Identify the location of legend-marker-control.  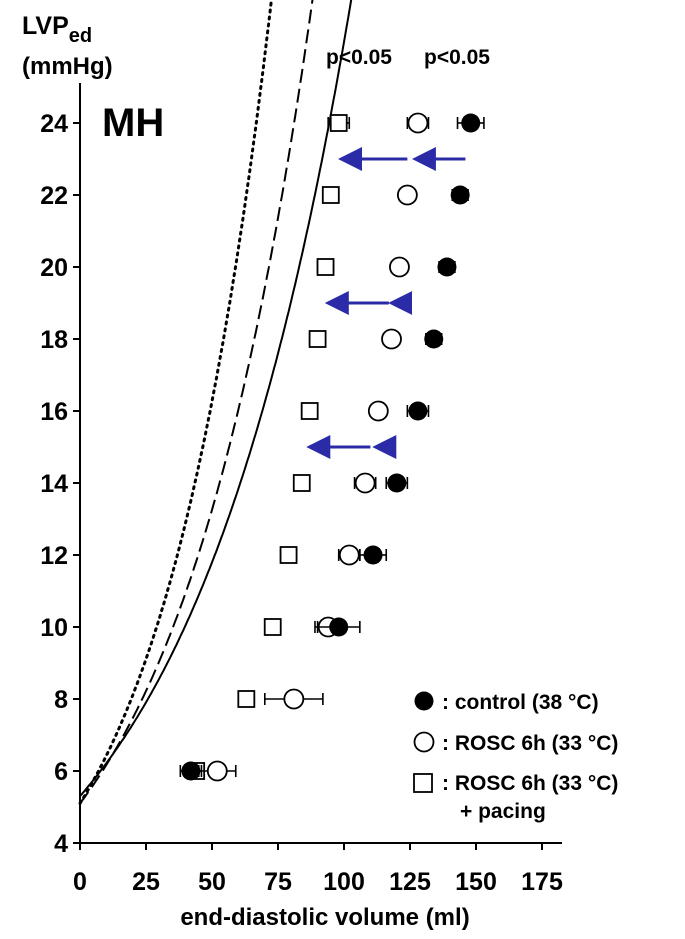
(424, 701).